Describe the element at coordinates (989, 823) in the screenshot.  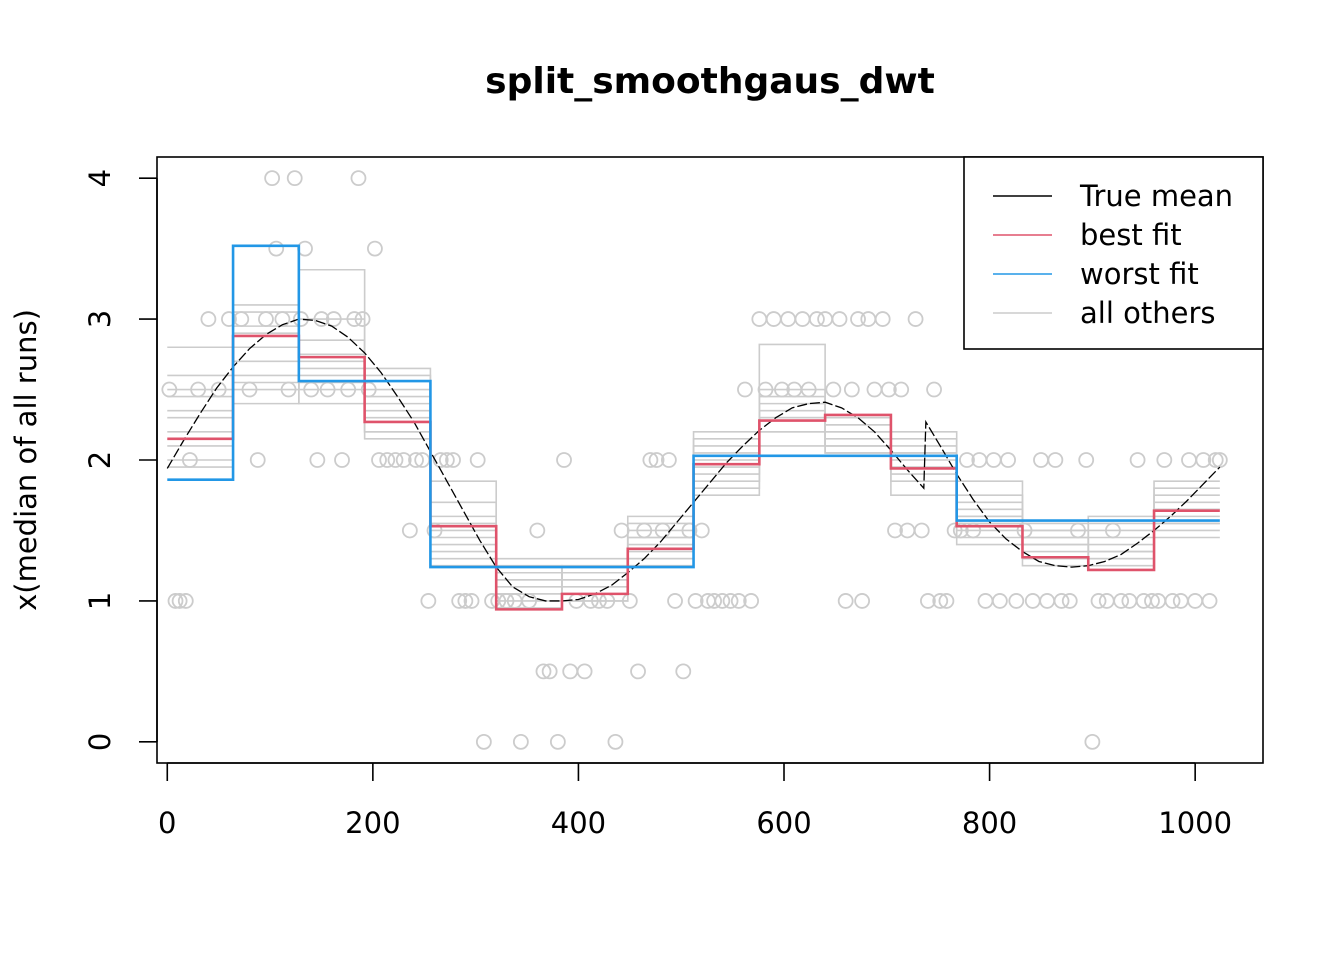
I see `x-tick-label: 800` at that location.